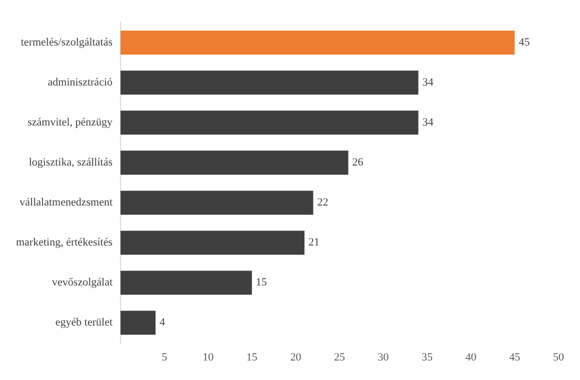 The width and height of the screenshot is (580, 380). What do you see at coordinates (524, 42) in the screenshot?
I see `data-label: 45` at bounding box center [524, 42].